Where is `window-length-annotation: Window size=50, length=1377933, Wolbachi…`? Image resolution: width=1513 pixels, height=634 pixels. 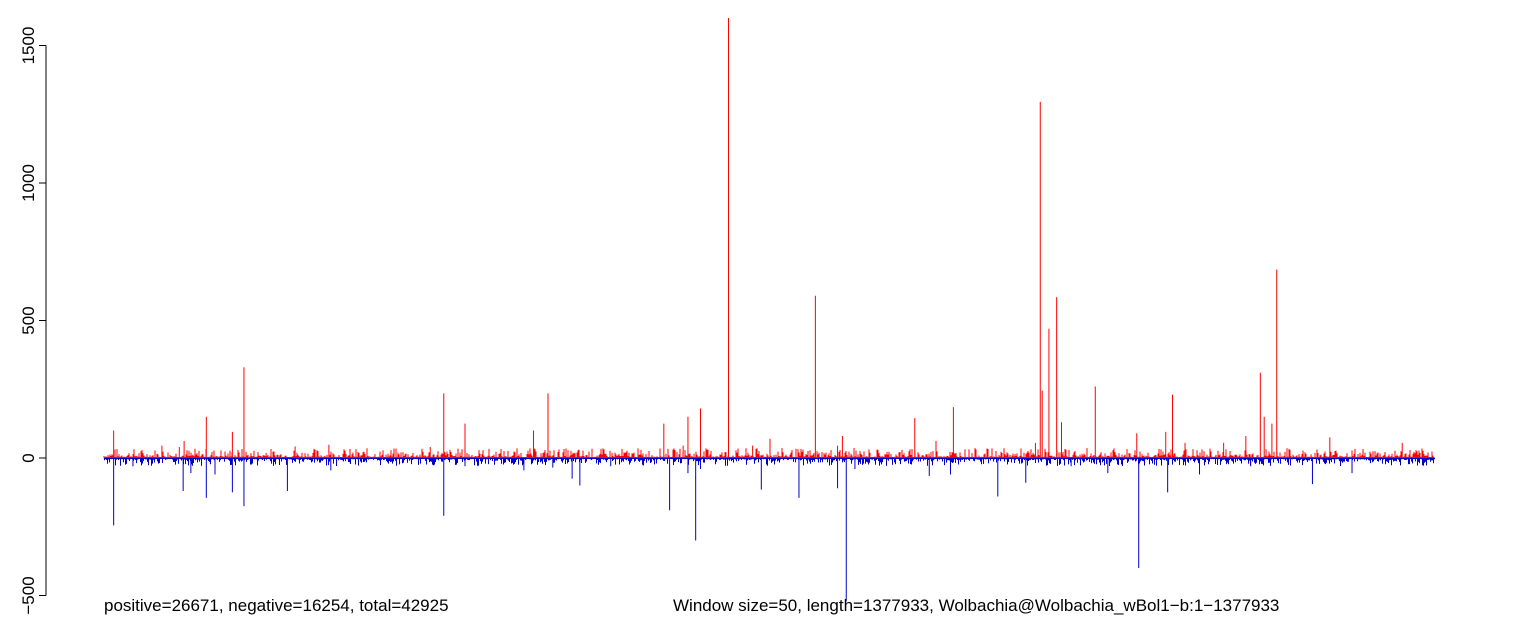 window-length-annotation: Window size=50, length=1377933, Wolbachi… is located at coordinates (976, 605).